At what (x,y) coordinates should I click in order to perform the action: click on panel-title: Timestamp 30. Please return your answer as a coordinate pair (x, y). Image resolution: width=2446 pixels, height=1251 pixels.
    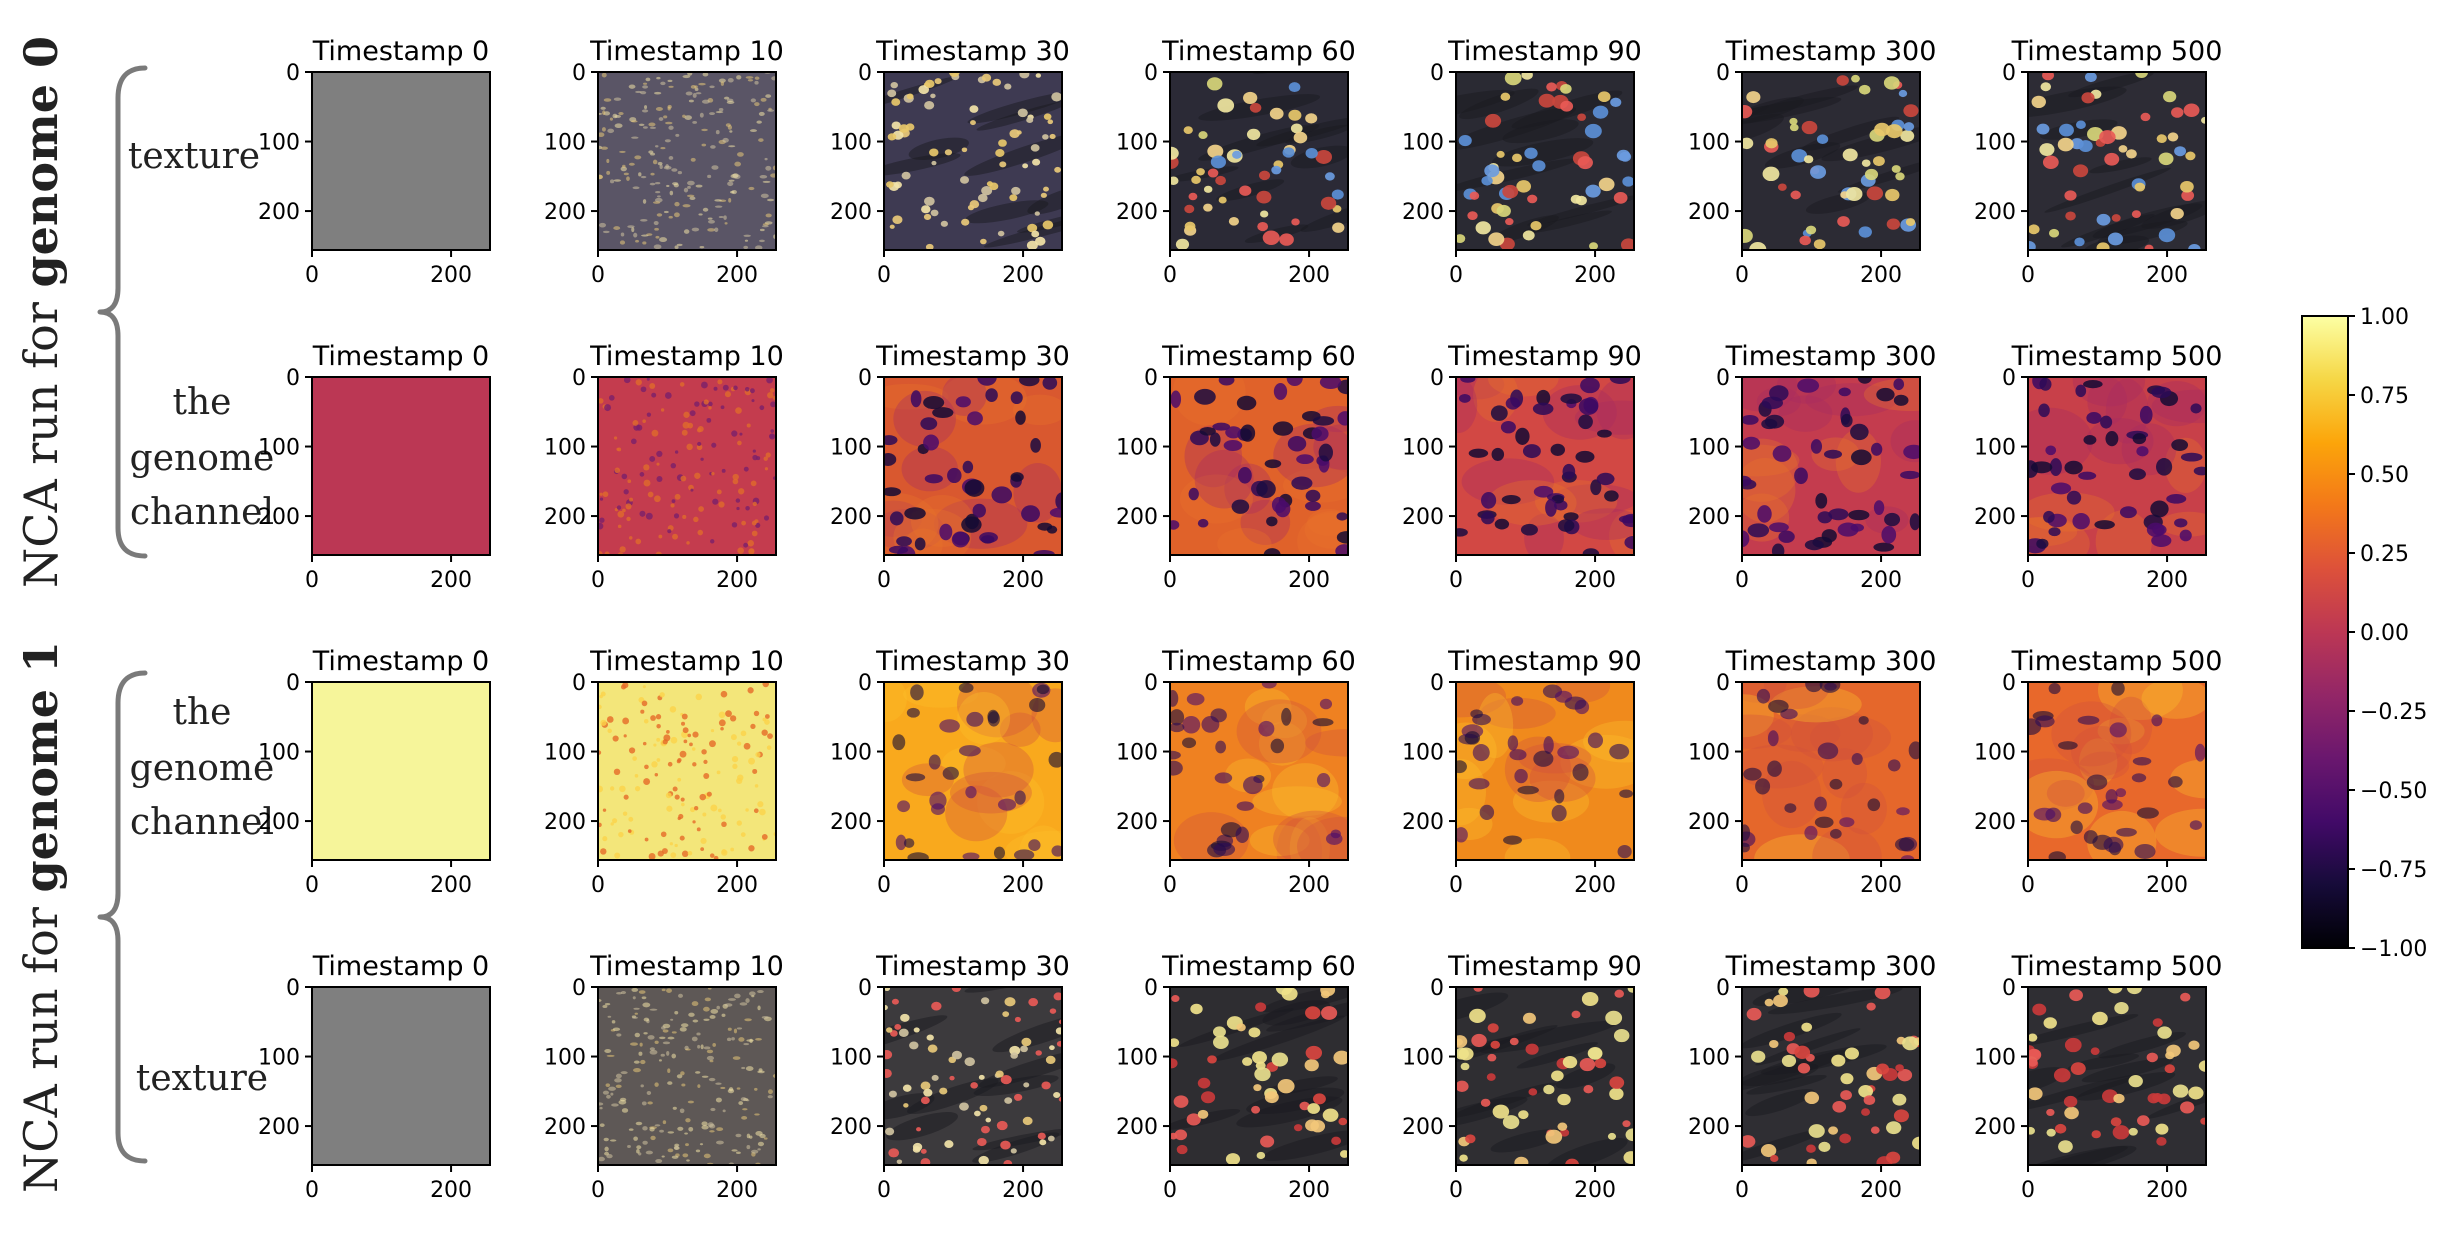
    Looking at the image, I should click on (972, 661).